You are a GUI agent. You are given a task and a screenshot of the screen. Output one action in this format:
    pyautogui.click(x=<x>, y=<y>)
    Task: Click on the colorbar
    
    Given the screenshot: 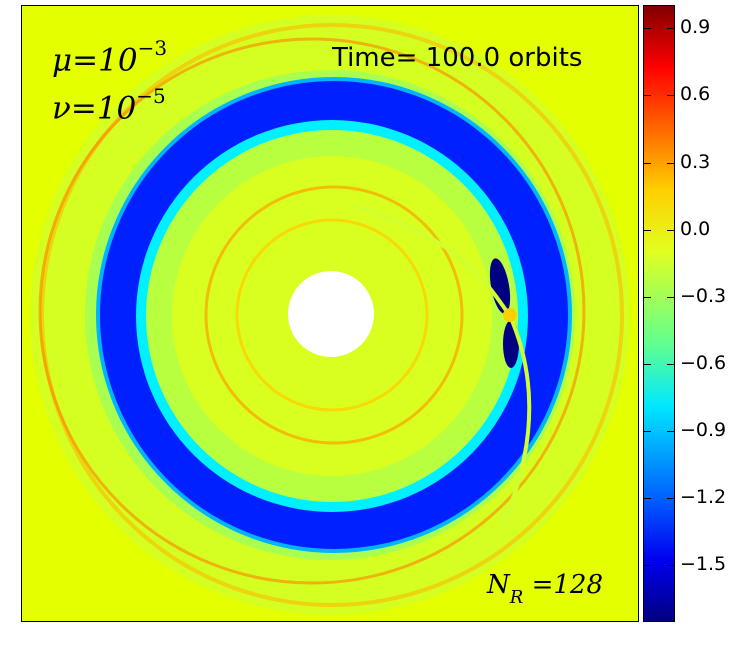 What is the action you would take?
    pyautogui.click(x=659, y=313)
    